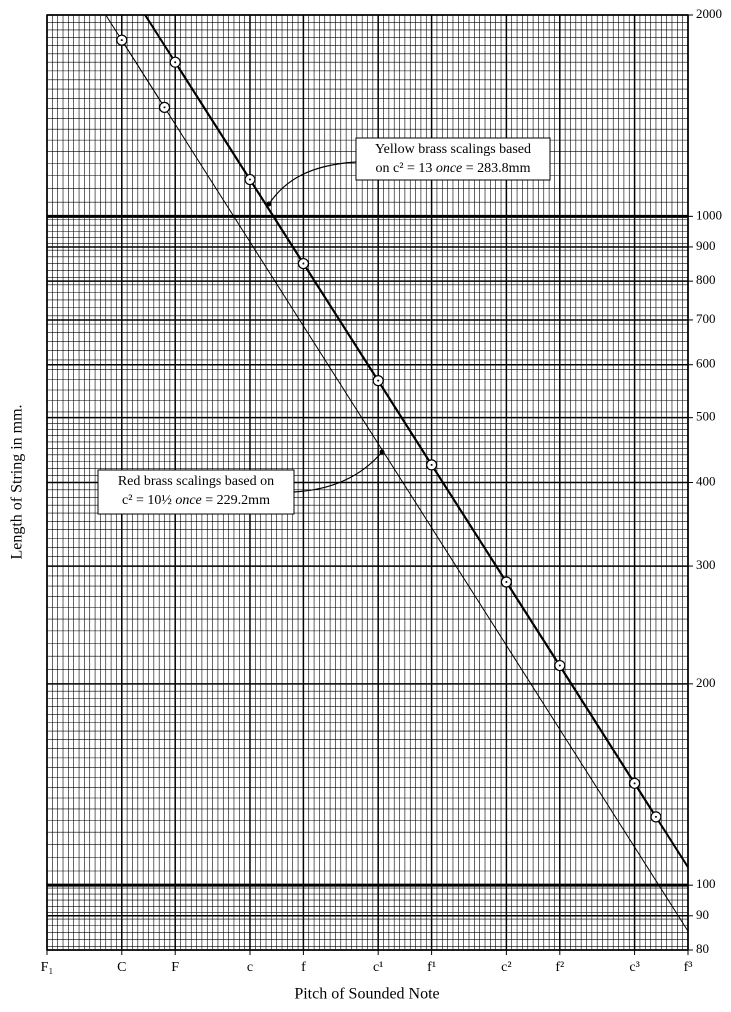 This screenshot has height=1012, width=731. What do you see at coordinates (496, 168) in the screenshot?
I see `annotation-text-part: = 283.8mm` at bounding box center [496, 168].